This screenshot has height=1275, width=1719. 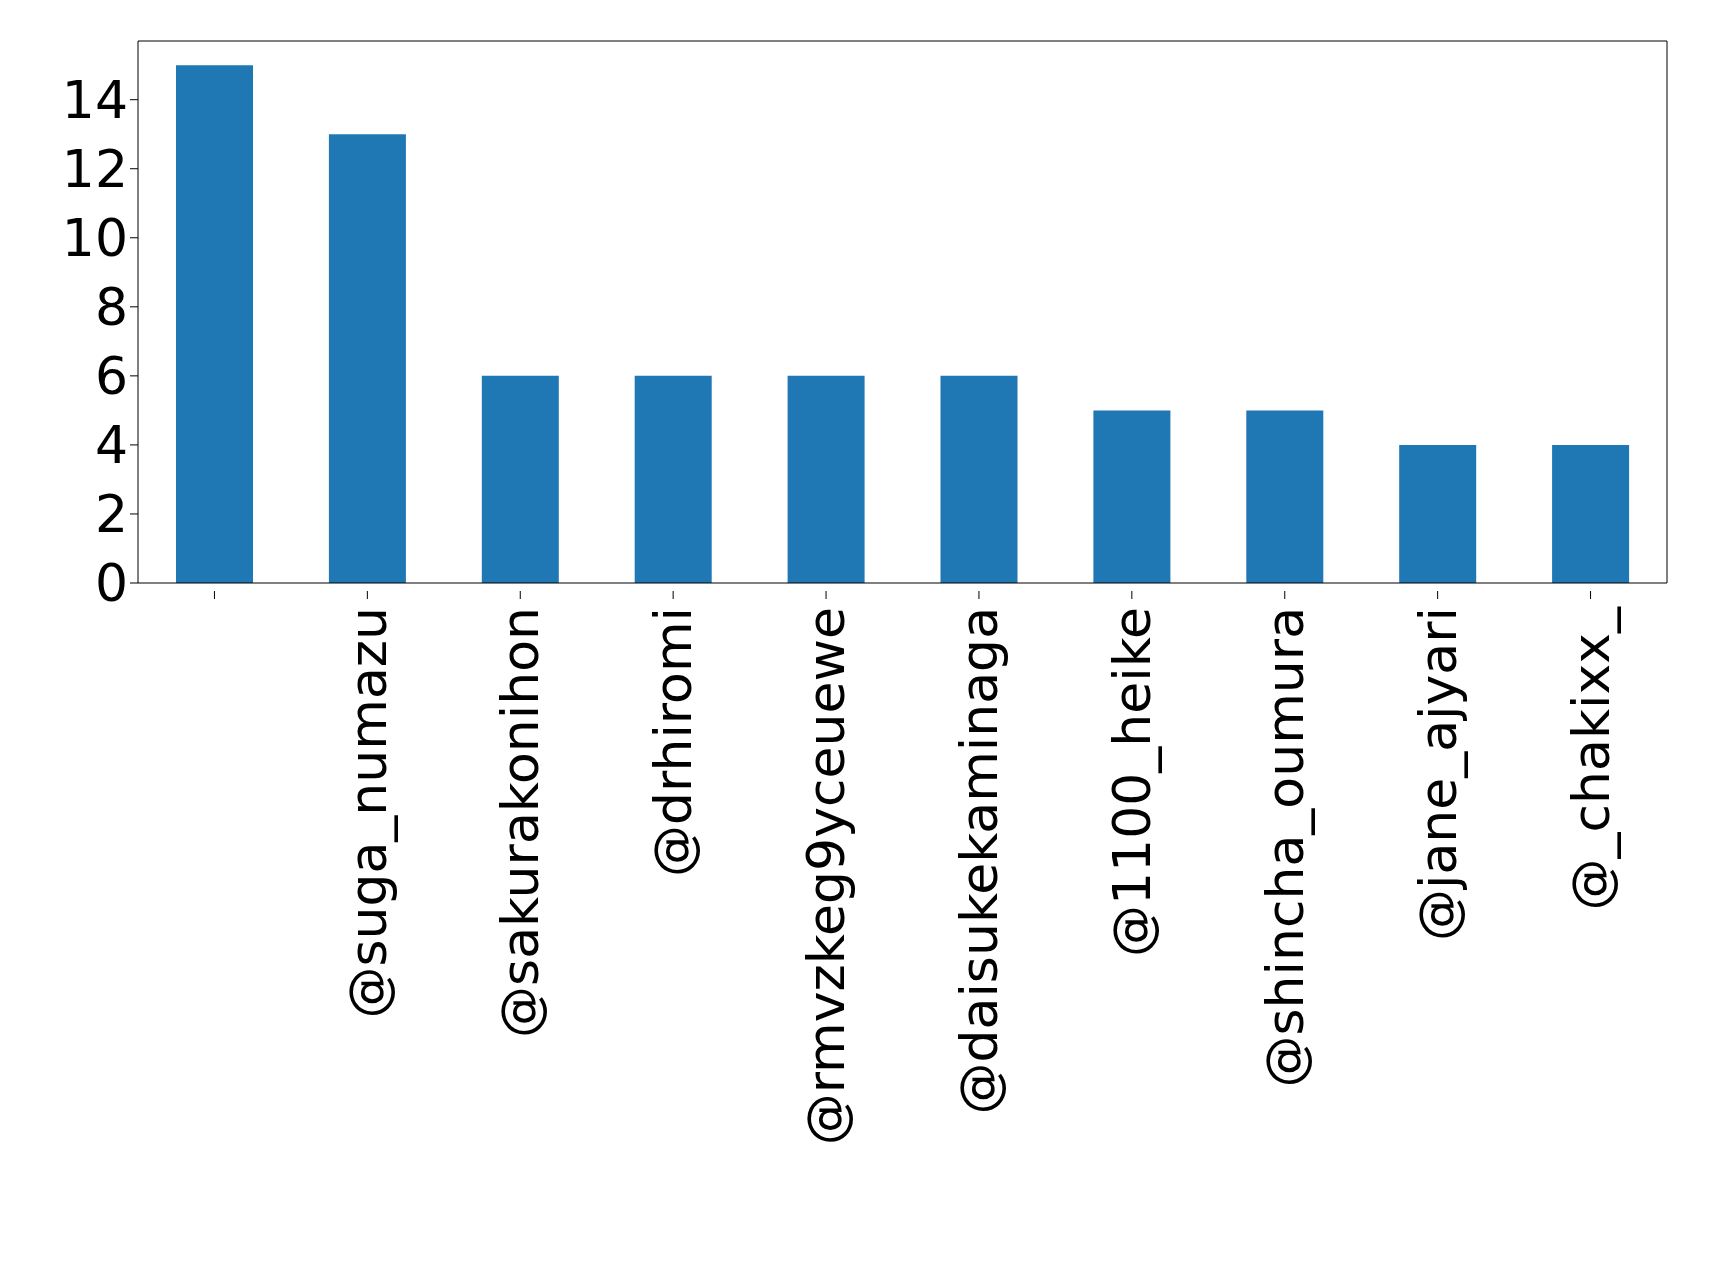 I want to click on x-tick-label: @daisukekaminaga, so click(x=979, y=861).